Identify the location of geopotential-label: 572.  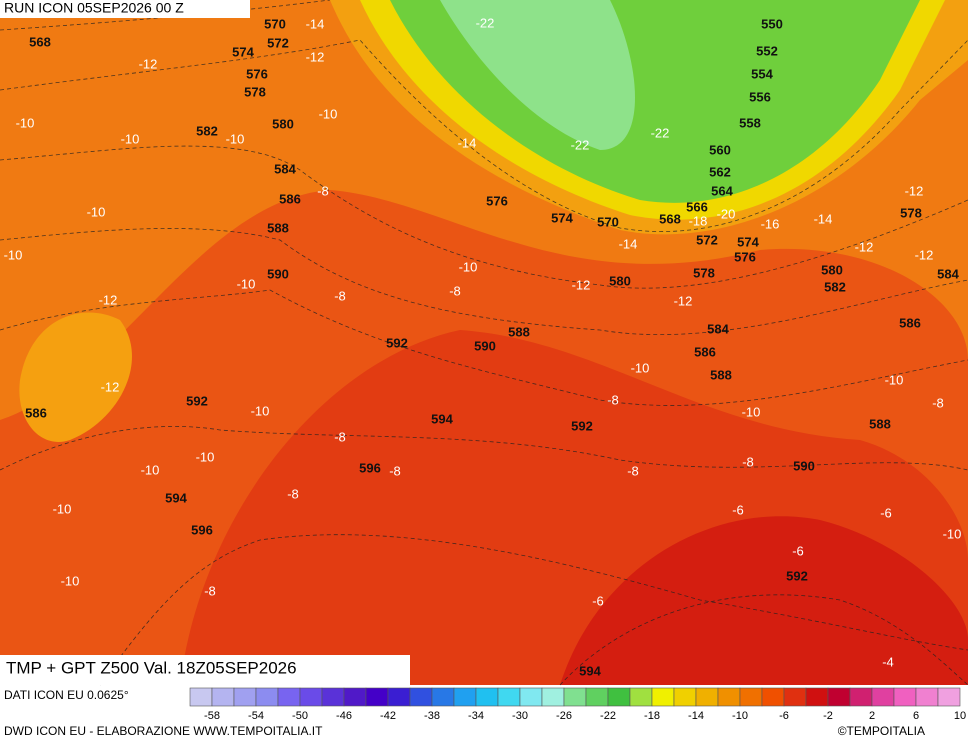
(707, 239).